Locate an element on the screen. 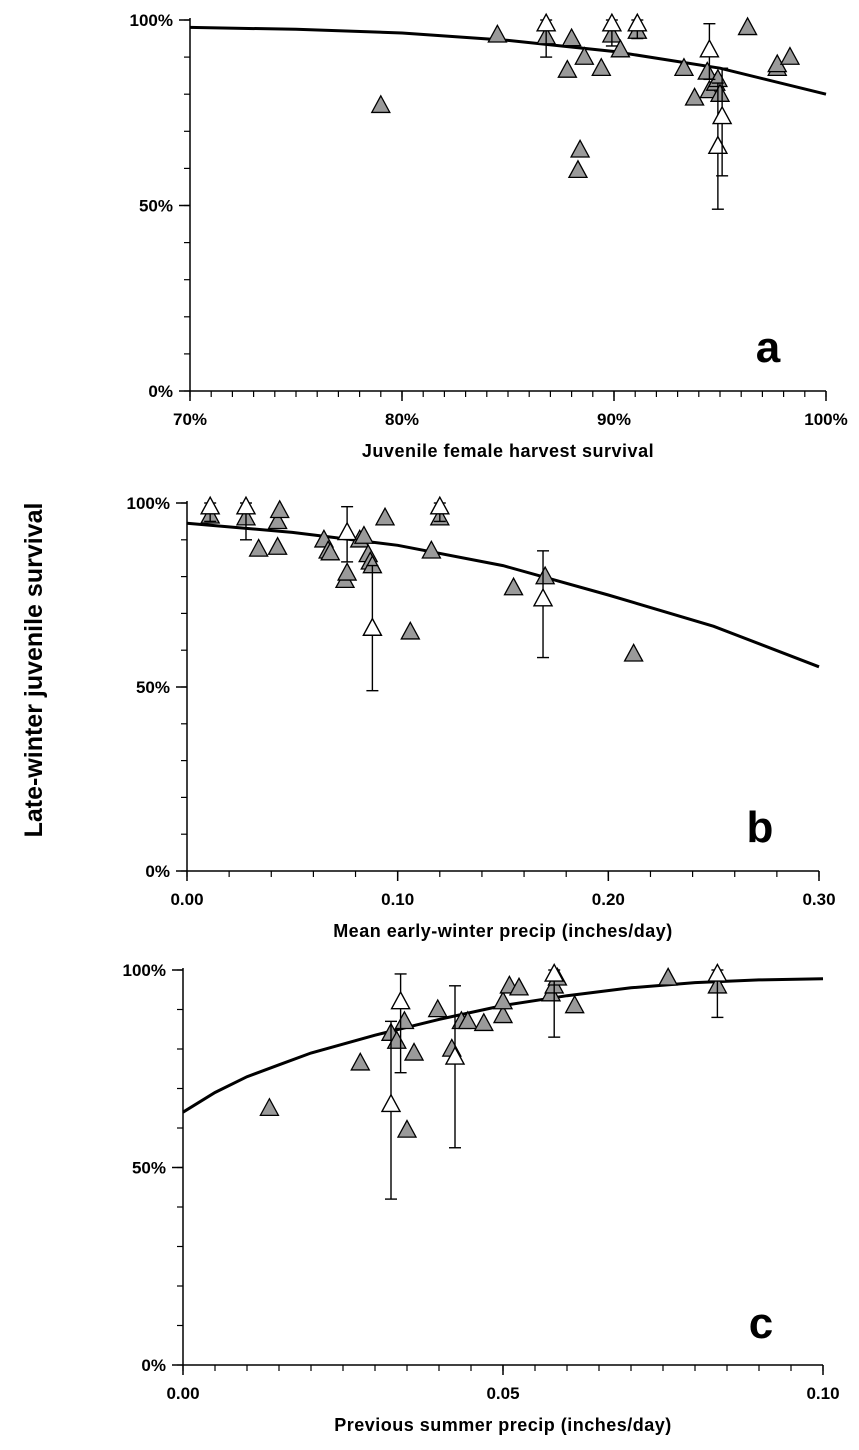 The height and width of the screenshot is (1450, 859). y-axis-title: Late-winter juvenile survival is located at coordinates (34, 670).